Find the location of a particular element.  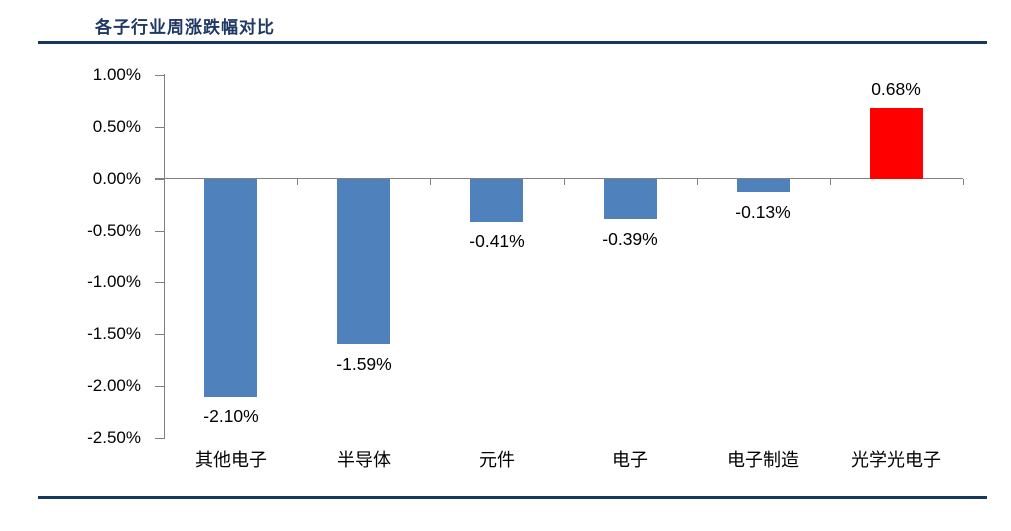

data-label: 0.68% is located at coordinates (896, 89).